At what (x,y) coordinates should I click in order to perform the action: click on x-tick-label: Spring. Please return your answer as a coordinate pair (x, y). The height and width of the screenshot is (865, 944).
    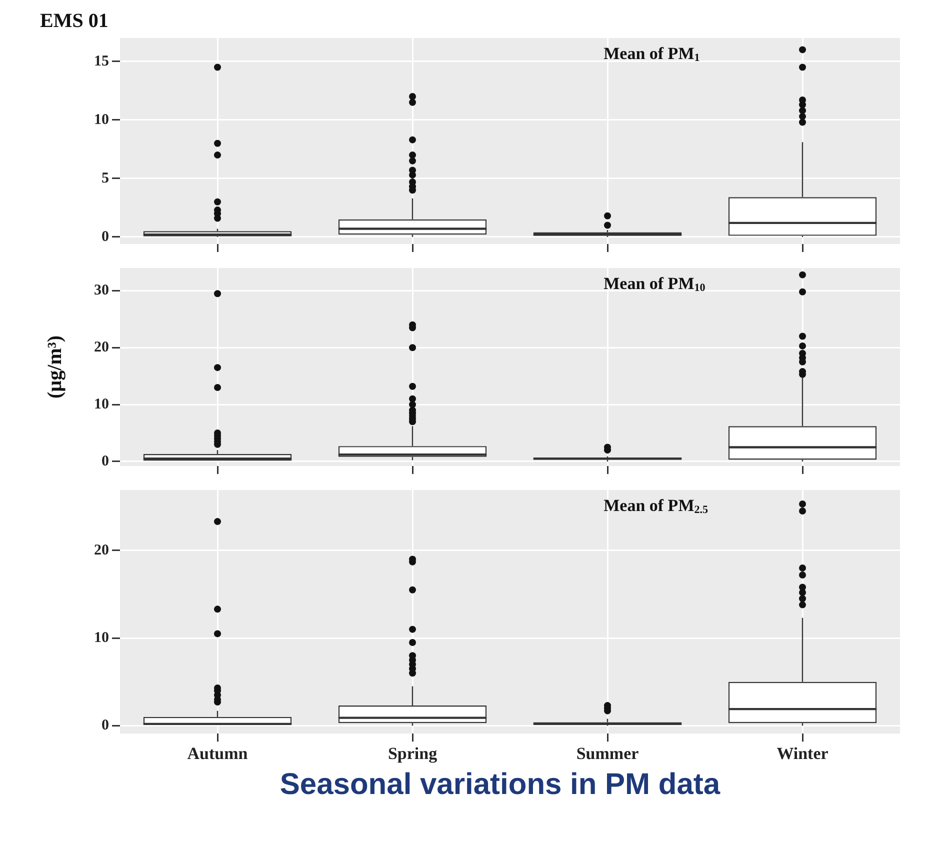
    Looking at the image, I should click on (413, 754).